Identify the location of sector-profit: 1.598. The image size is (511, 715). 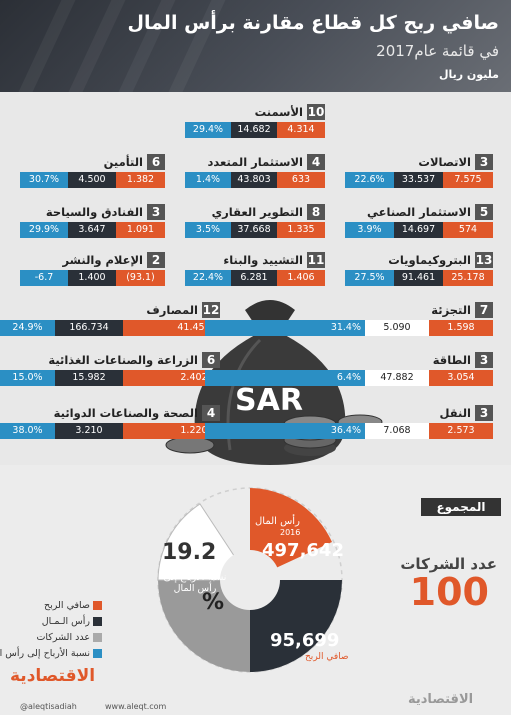
(461, 328).